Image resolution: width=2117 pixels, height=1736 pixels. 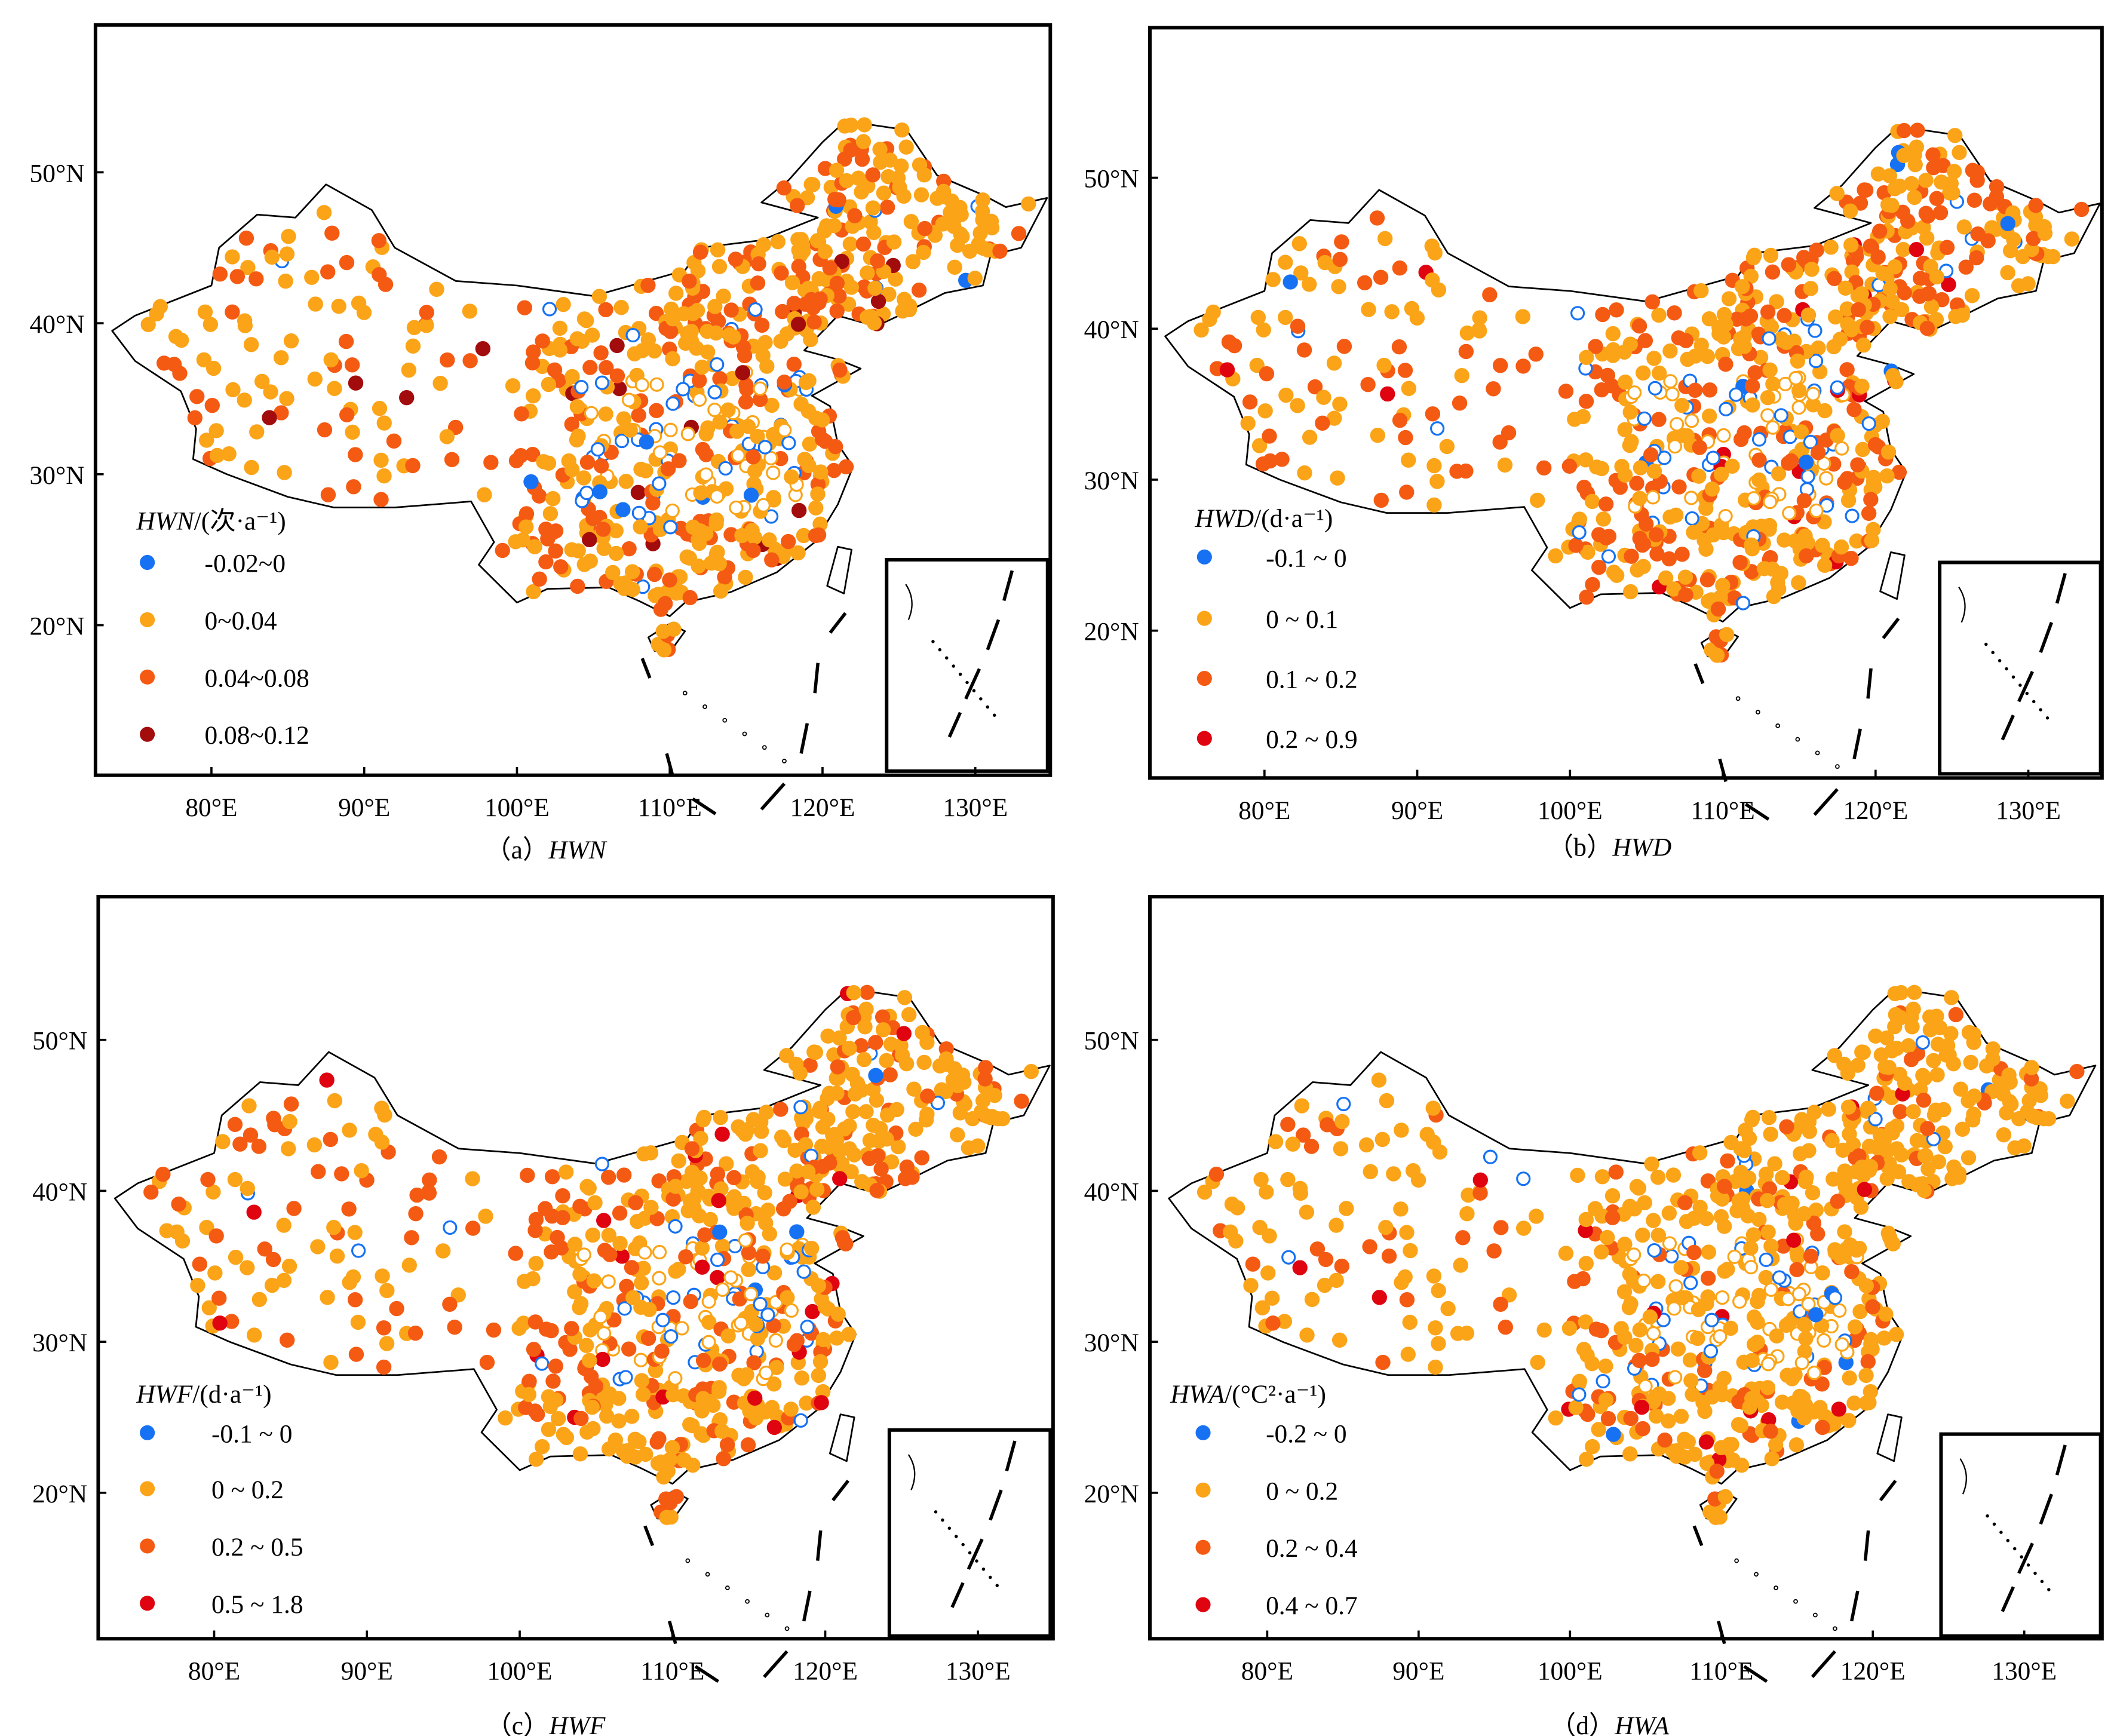 What do you see at coordinates (257, 678) in the screenshot?
I see `legend-label: 0.04~0.08` at bounding box center [257, 678].